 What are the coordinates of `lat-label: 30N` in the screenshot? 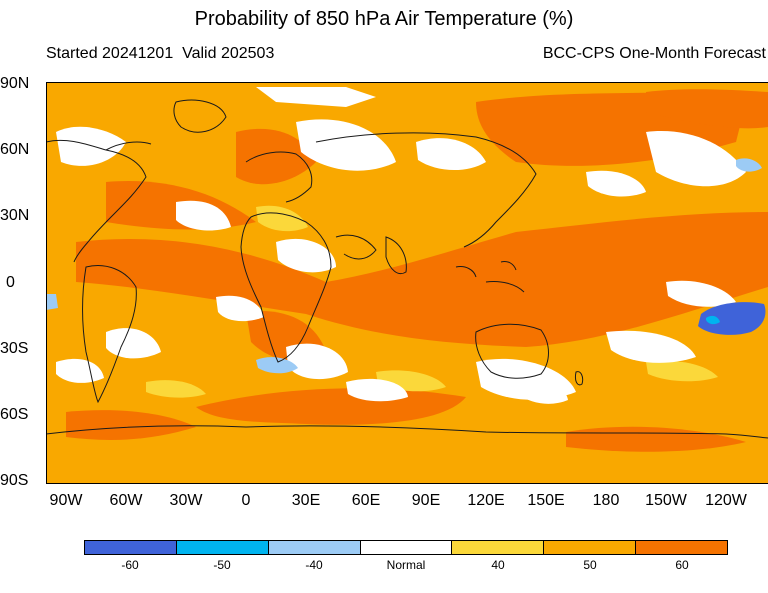 It's located at (15, 215).